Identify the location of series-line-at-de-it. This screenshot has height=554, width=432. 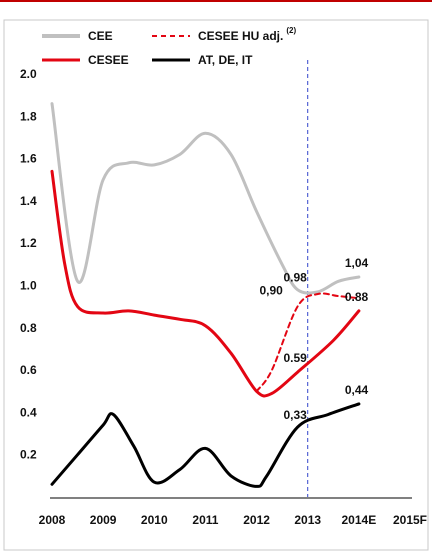
(205, 445).